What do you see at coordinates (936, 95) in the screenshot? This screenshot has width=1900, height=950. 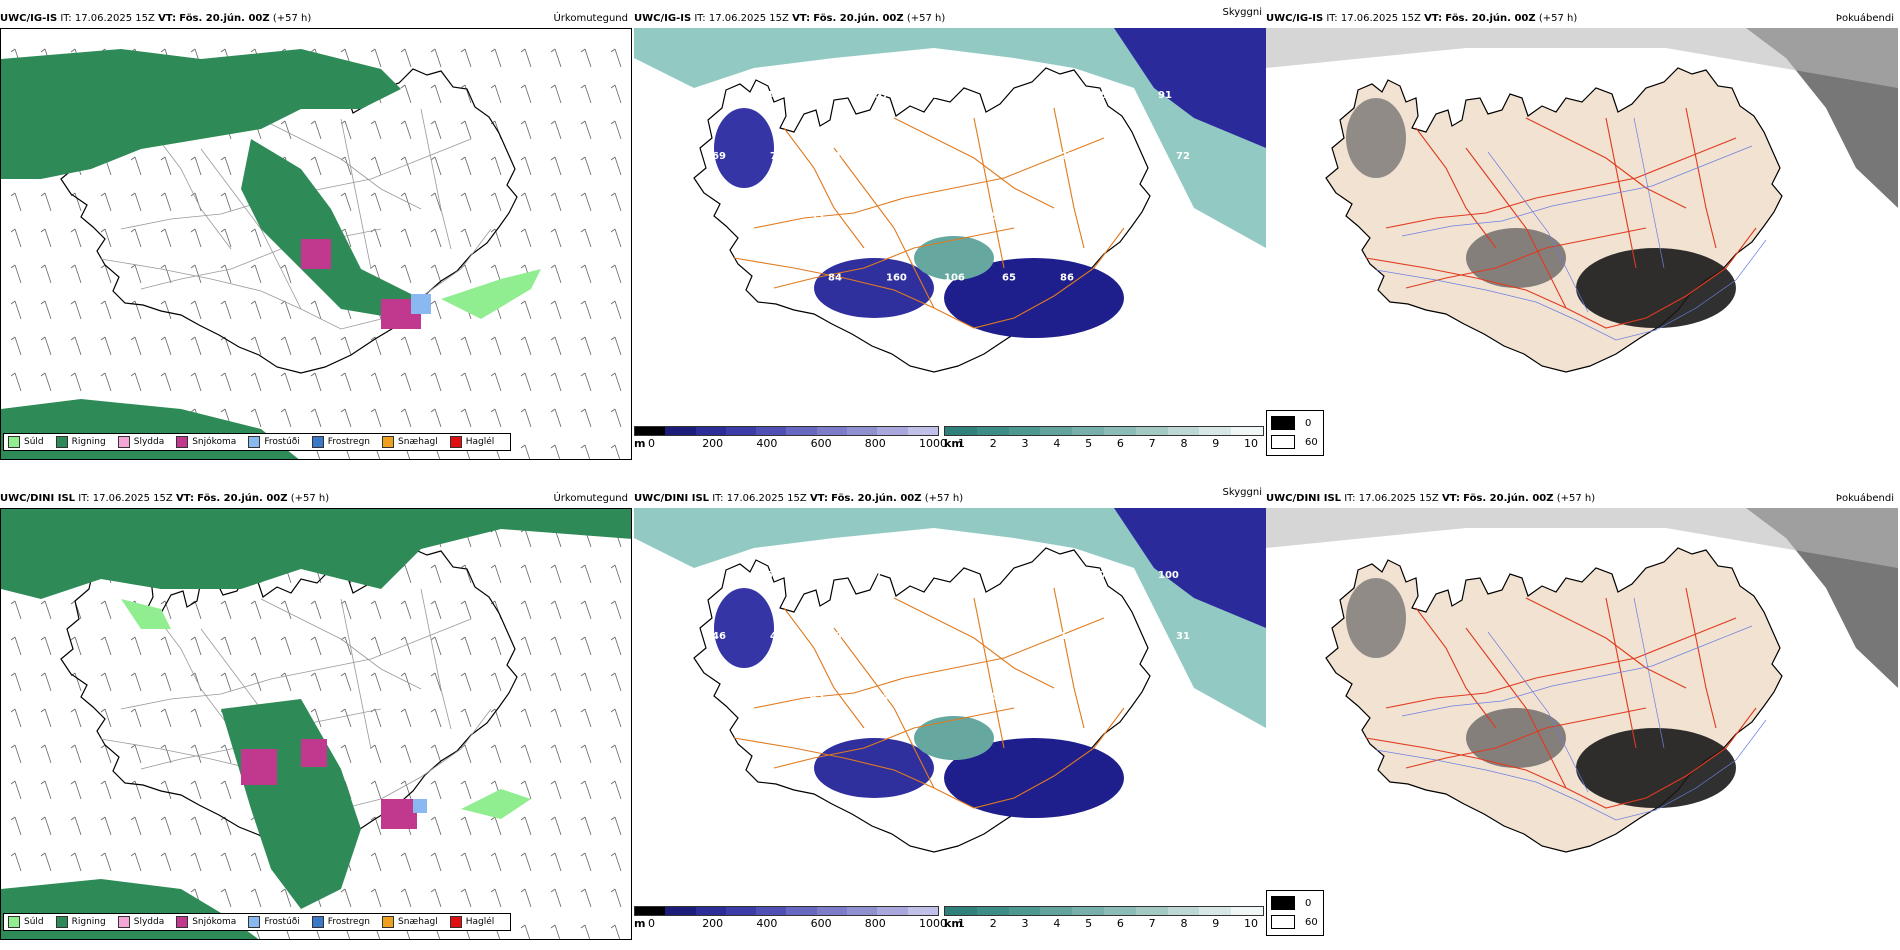 I see `visibility-label: 133` at bounding box center [936, 95].